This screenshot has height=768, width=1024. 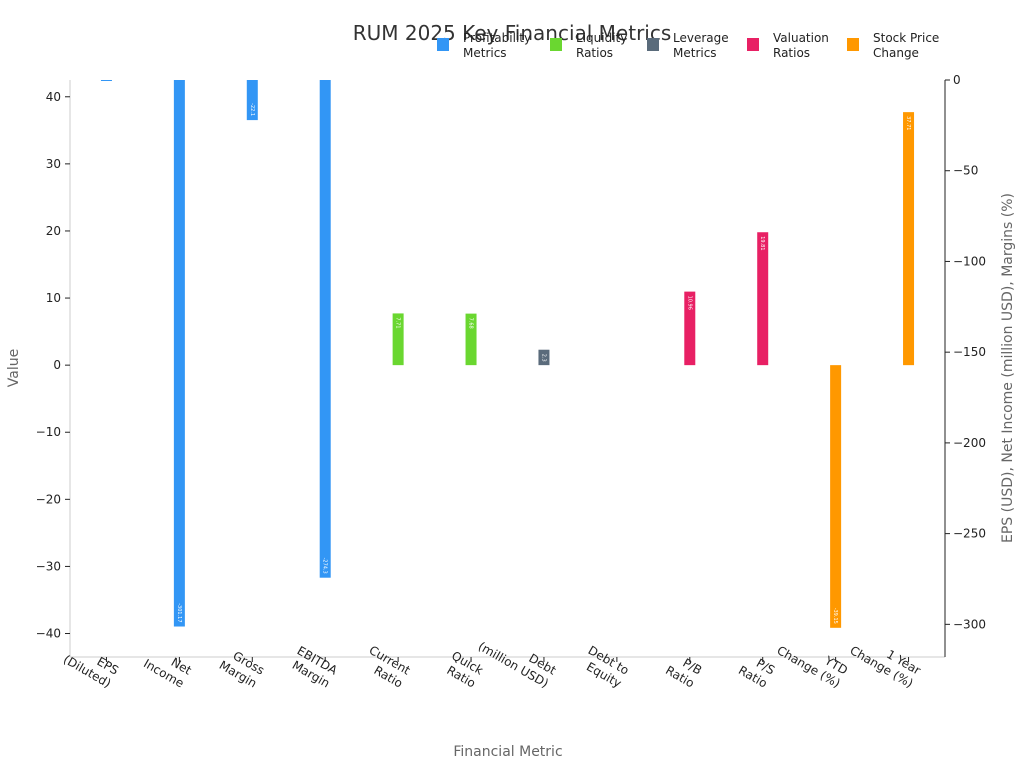 I want to click on right-y-tick-label: −100, so click(x=969, y=261).